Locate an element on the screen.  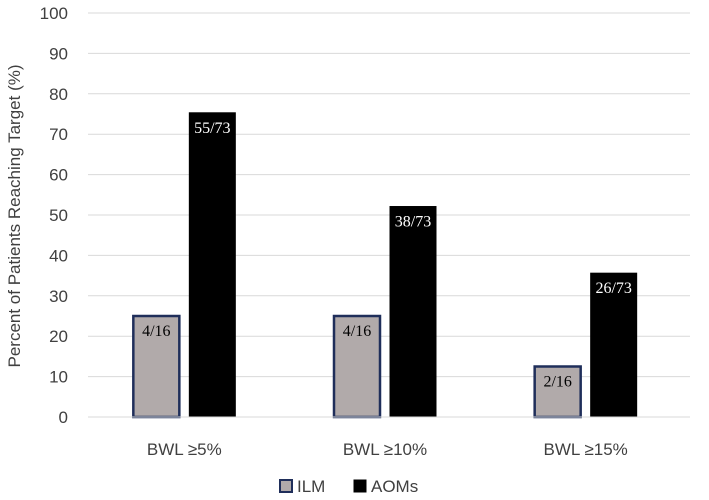
y-axis-tick-labels: 0 10 20 30 40 50 60 70 80 90 100 is located at coordinates (54, 215).